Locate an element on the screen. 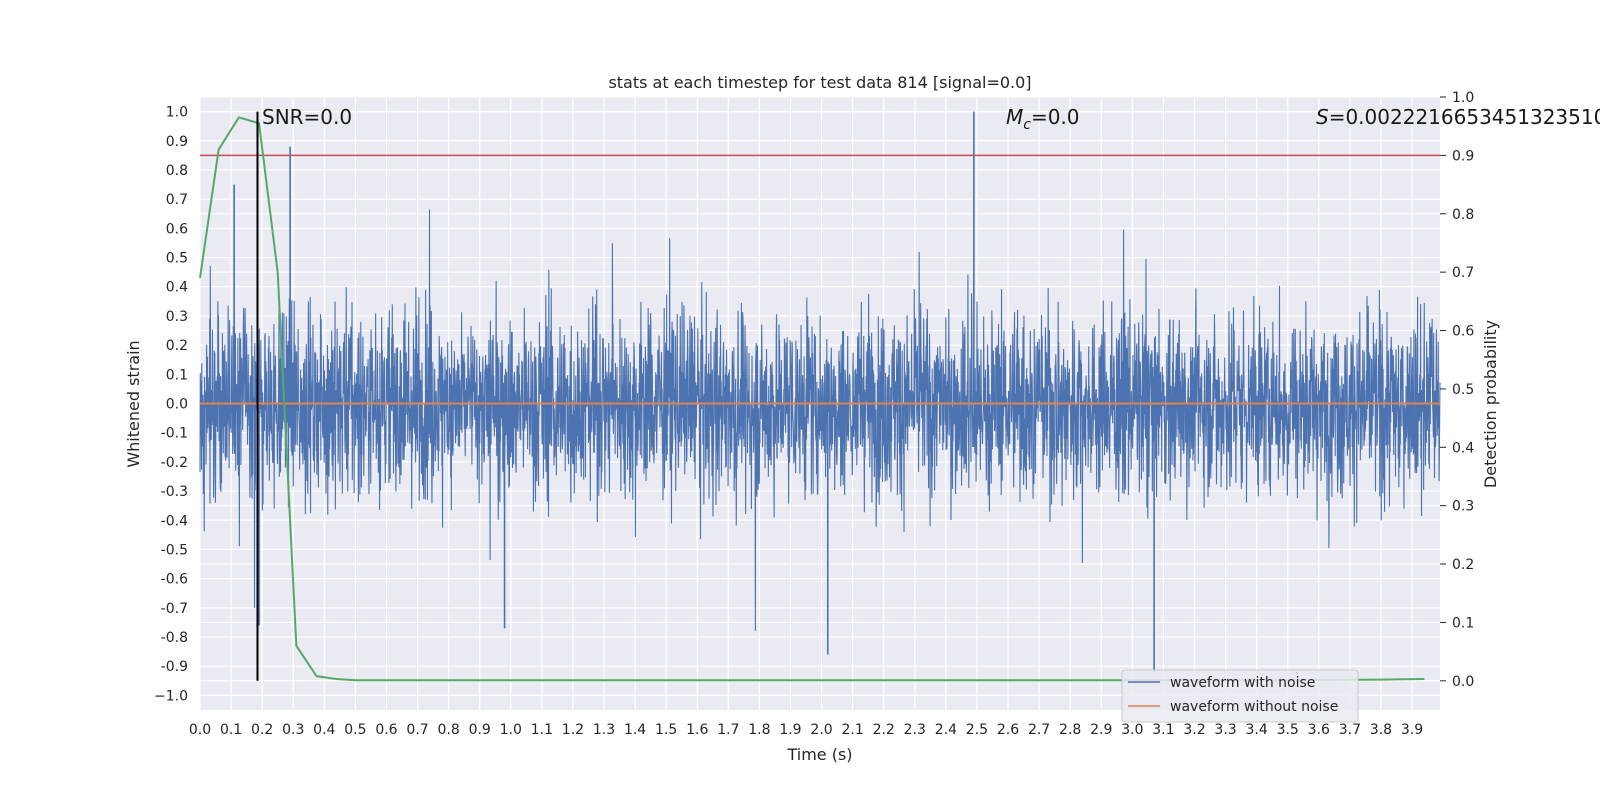 The height and width of the screenshot is (800, 1600). s-value: =0.0022216653451323510 is located at coordinates (1464, 117).